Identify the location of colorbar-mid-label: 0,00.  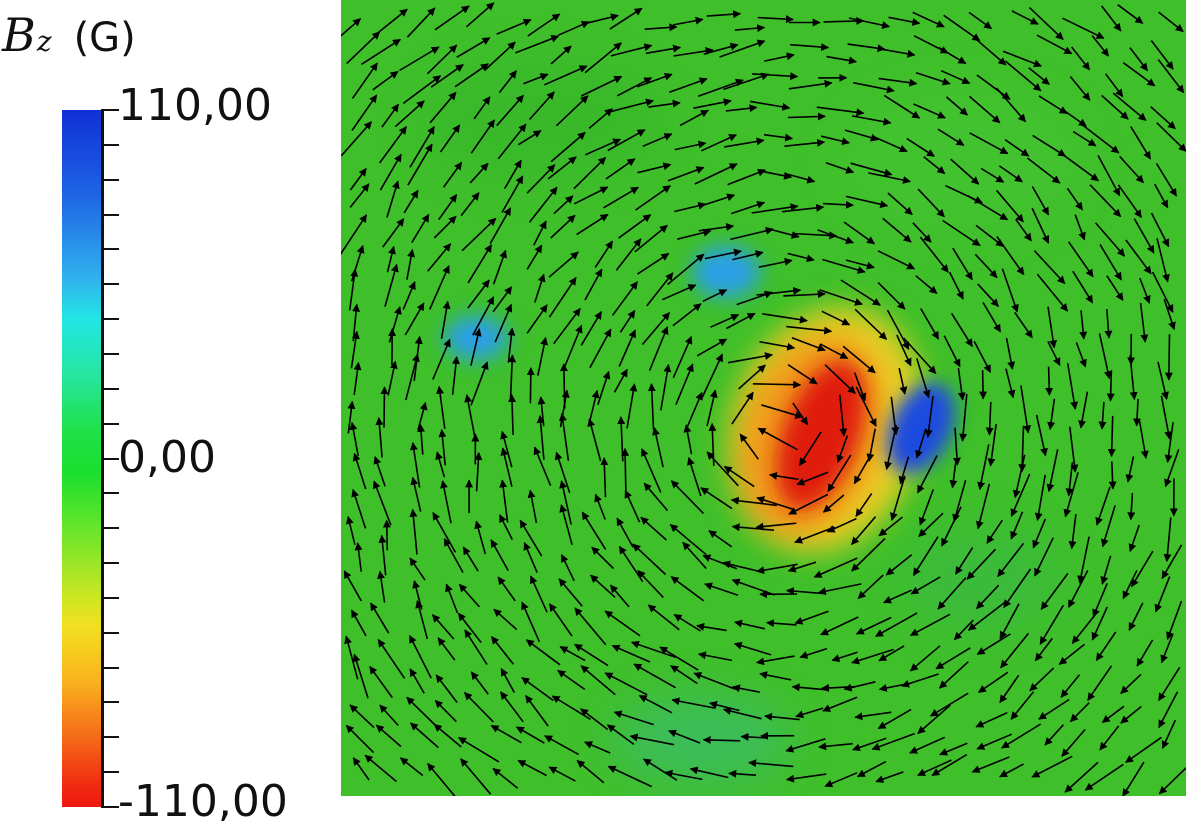
(167, 457).